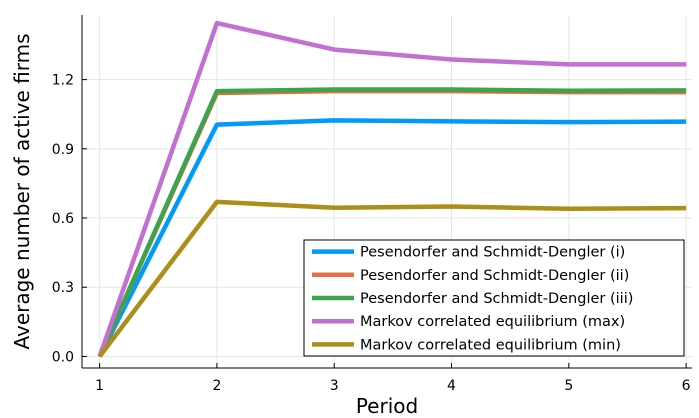  Describe the element at coordinates (492, 253) in the screenshot. I see `legend-label: Pesendorfer and Schmidt-Dengler (i)` at that location.